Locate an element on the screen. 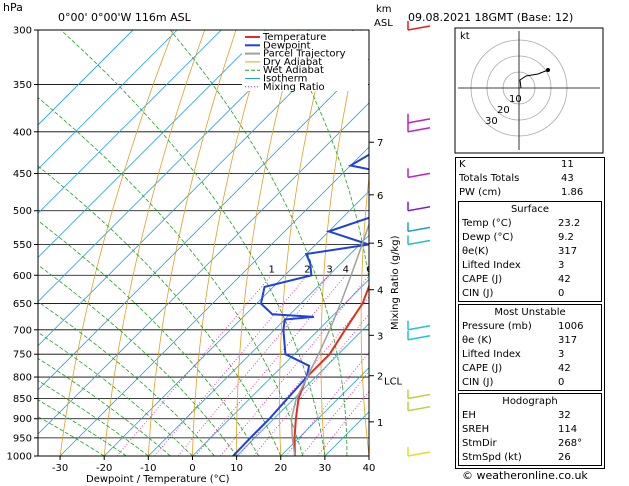  legend-box is located at coordinates (305, 61).